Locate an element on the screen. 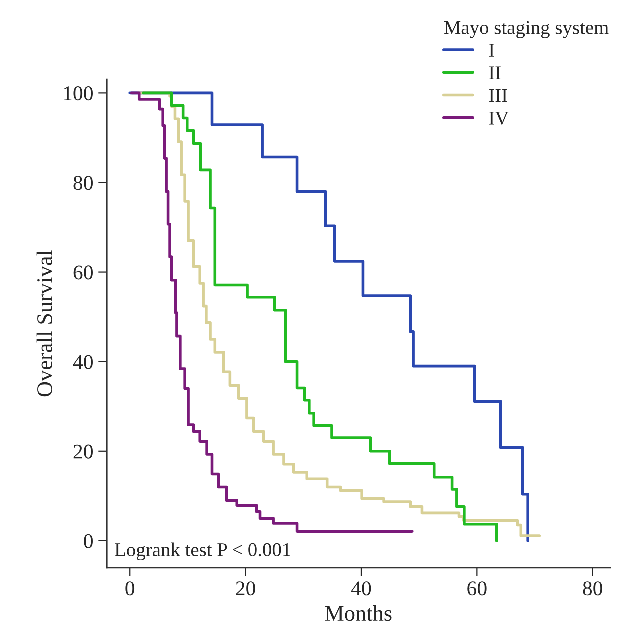 This screenshot has height=638, width=633. y-tick-label: 0 is located at coordinates (88, 541).